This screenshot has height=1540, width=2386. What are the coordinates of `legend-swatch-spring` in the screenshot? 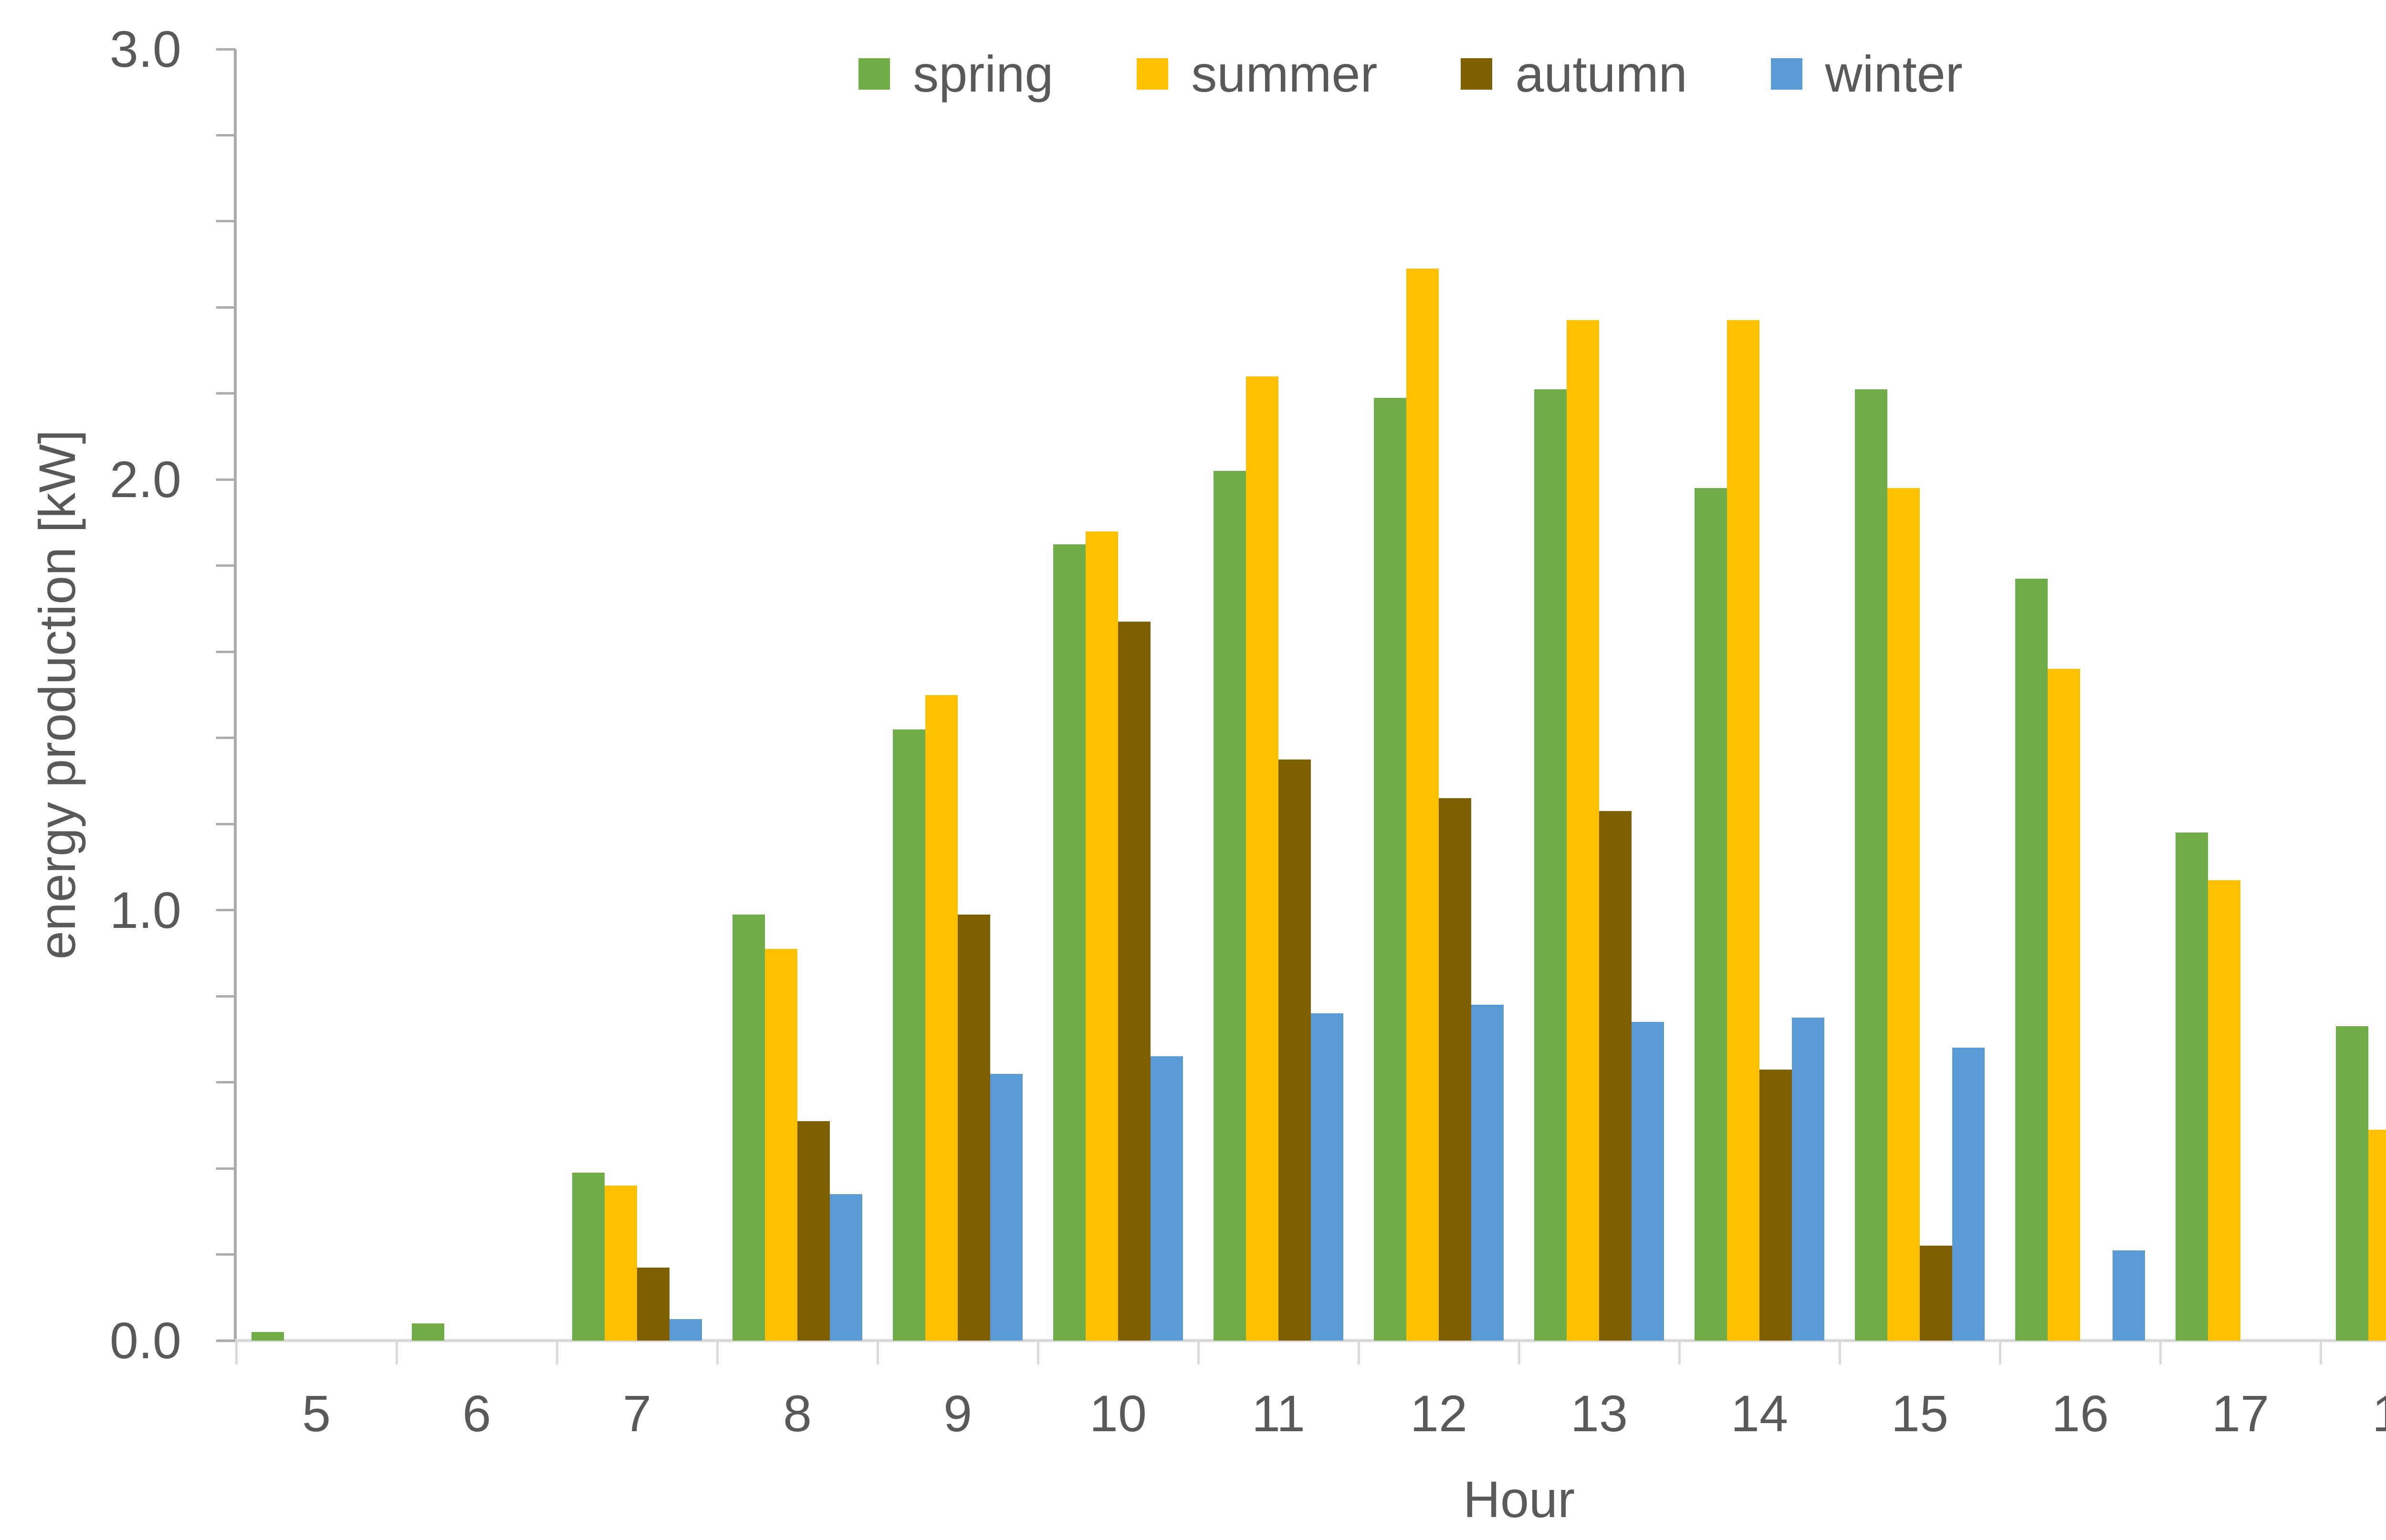 It's located at (874, 74).